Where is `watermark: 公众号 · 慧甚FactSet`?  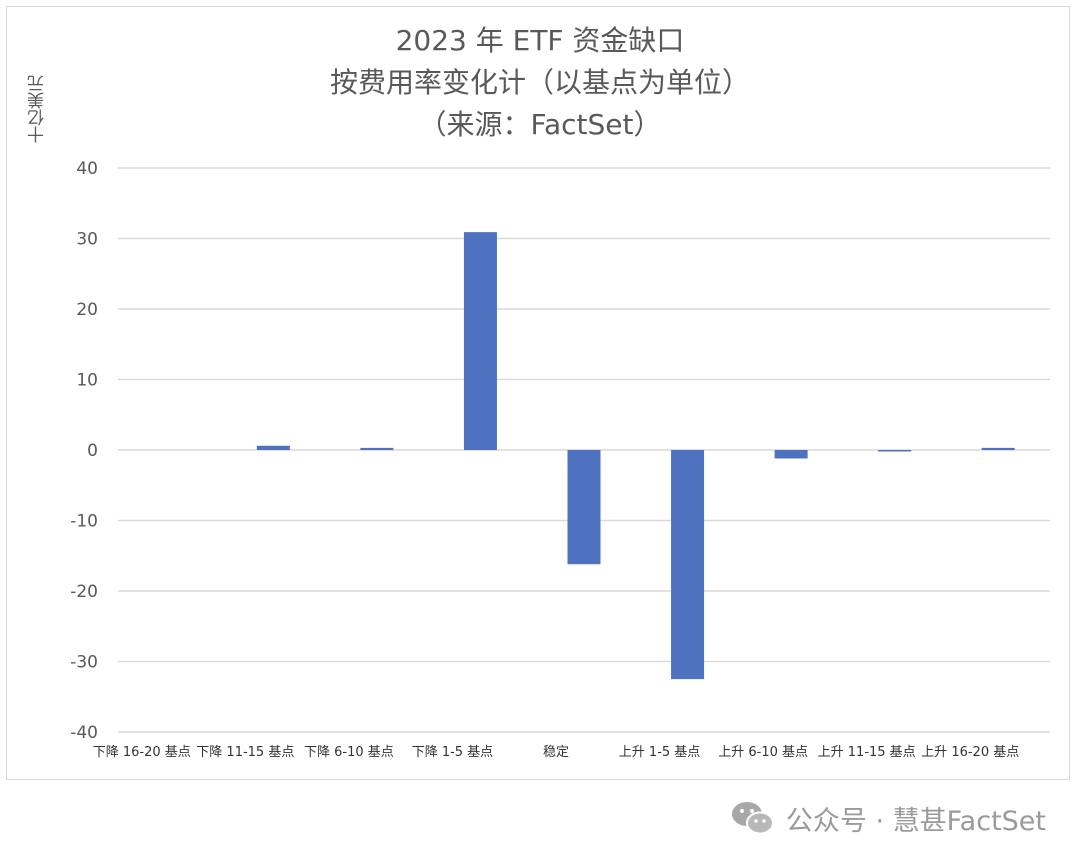
watermark: 公众号 · 慧甚FactSet is located at coordinates (888, 818).